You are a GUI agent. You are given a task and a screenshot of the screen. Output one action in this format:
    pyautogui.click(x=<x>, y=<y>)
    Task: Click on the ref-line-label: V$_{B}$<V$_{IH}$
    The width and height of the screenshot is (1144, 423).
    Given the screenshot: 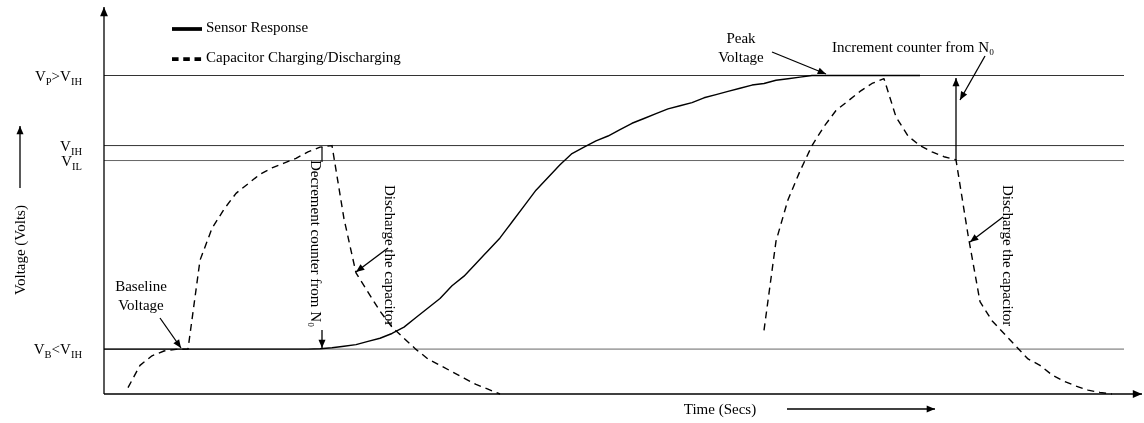 What is the action you would take?
    pyautogui.click(x=58, y=351)
    